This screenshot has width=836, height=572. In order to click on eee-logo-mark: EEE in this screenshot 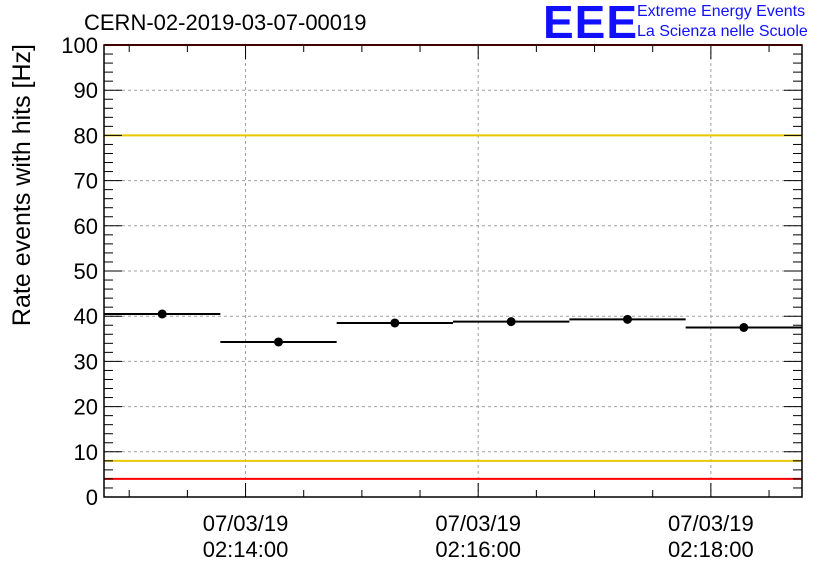, I will do `click(591, 24)`.